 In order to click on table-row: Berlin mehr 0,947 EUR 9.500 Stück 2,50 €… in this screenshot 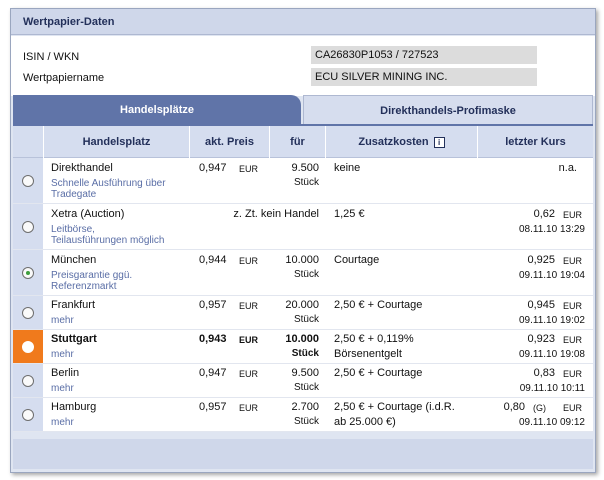, I will do `click(303, 381)`.